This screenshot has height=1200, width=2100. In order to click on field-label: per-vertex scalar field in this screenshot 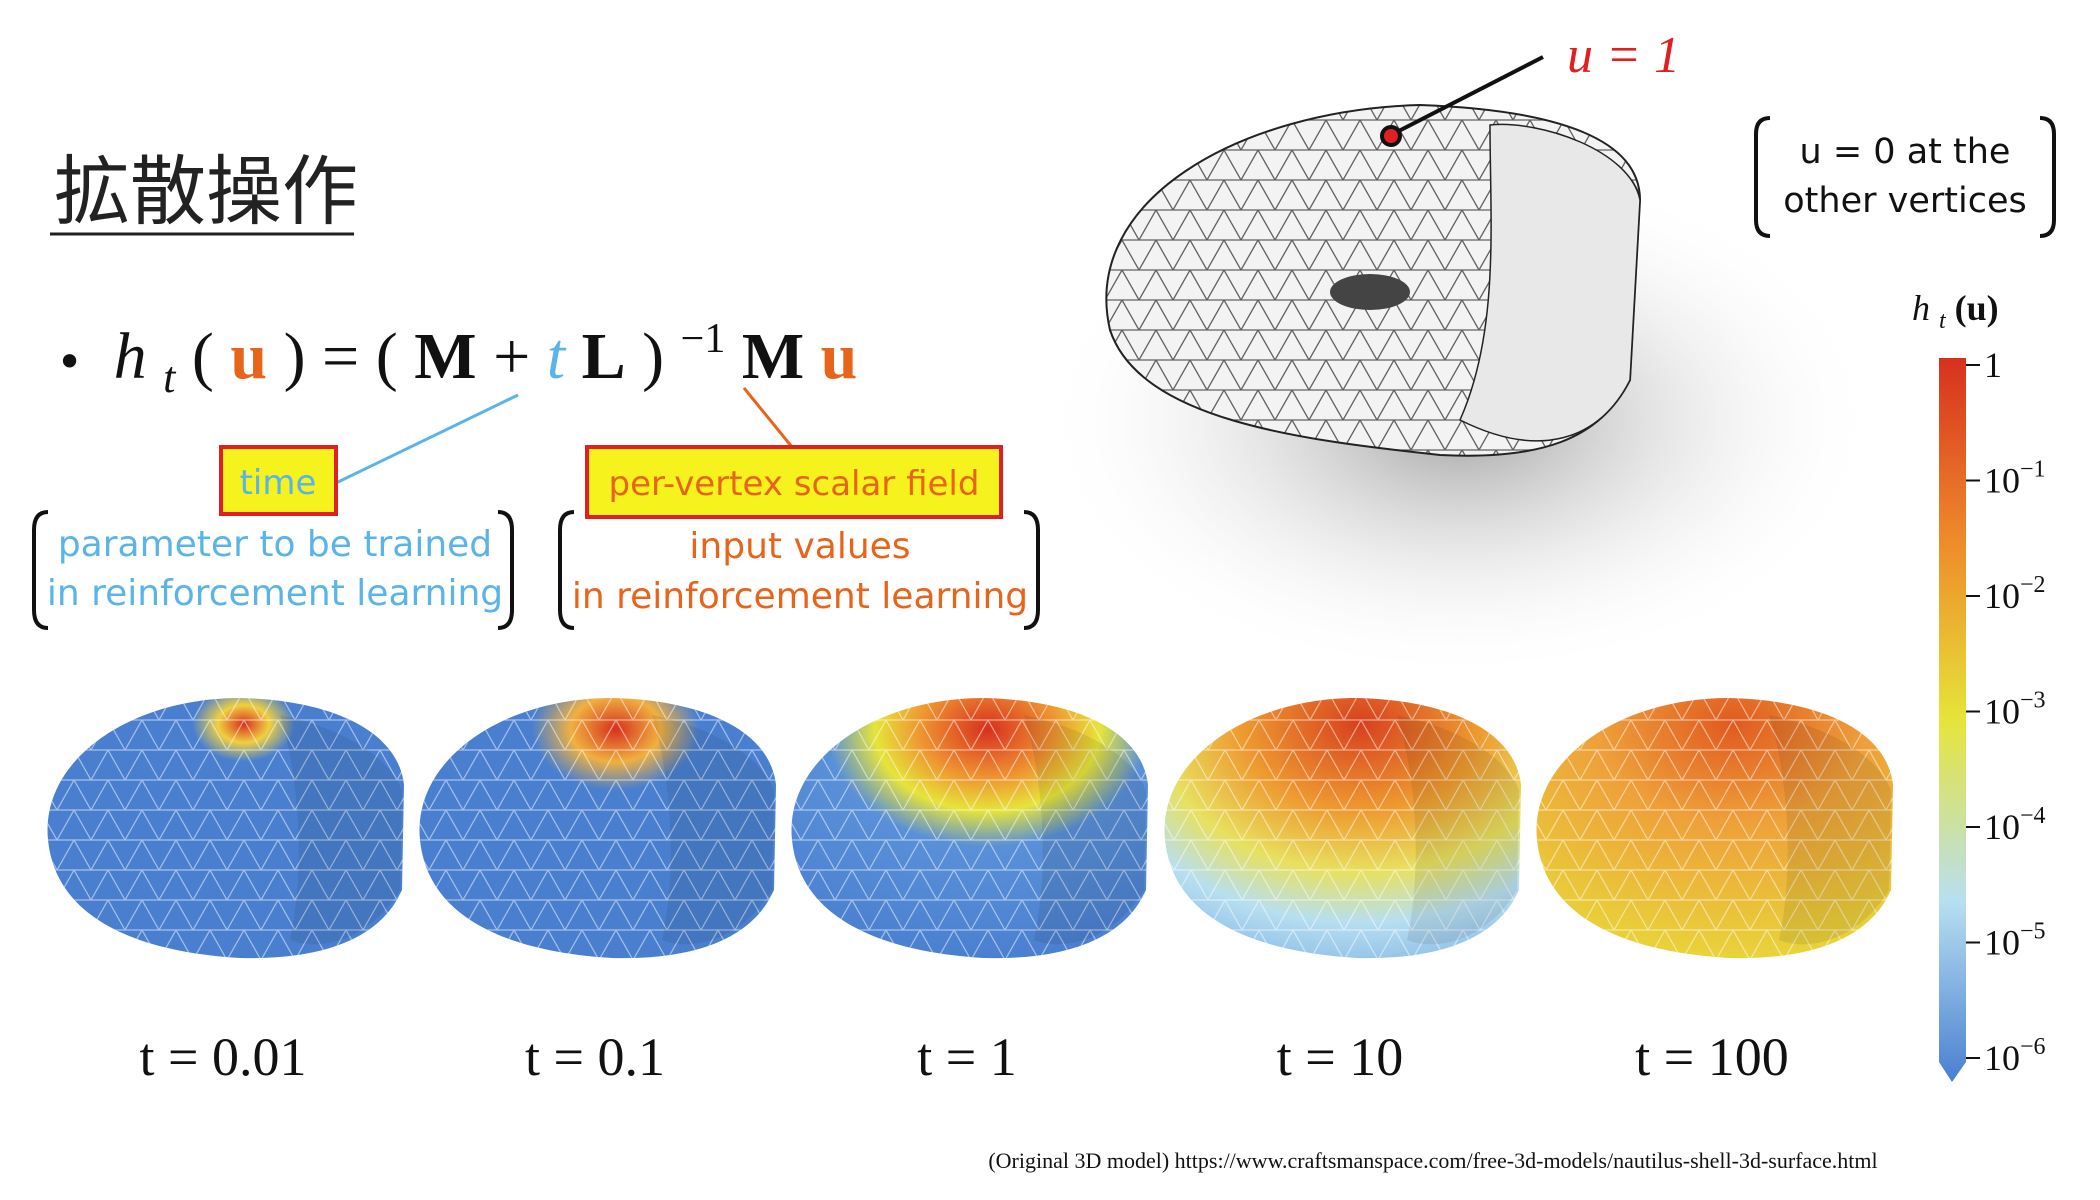, I will do `click(794, 484)`.